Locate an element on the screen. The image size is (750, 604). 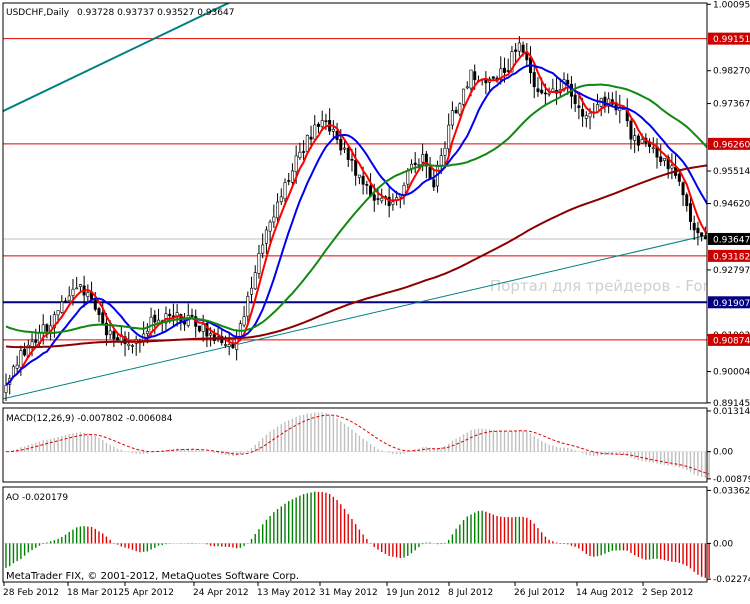
date-tick-label: 18 Mar 2012 is located at coordinates (95, 593).